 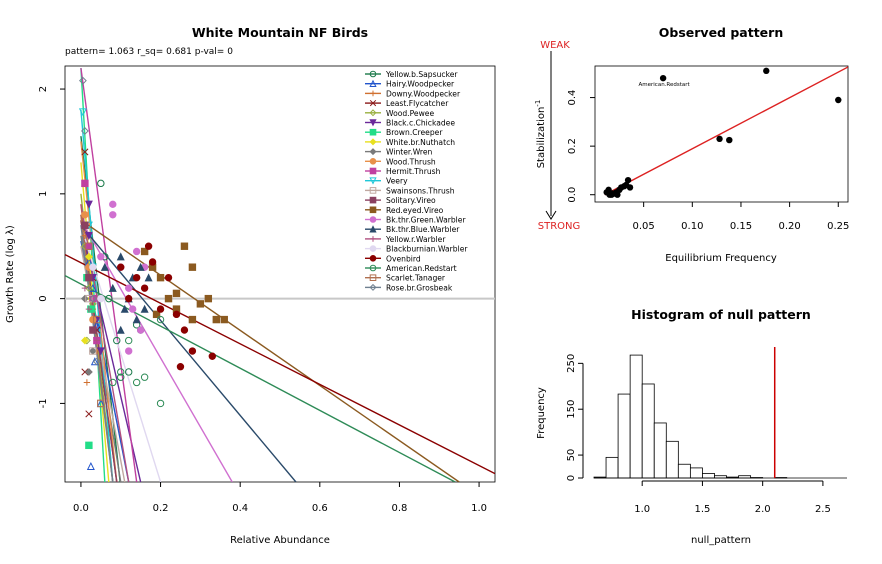 What do you see at coordinates (644, 226) in the screenshot?
I see `observed-x-tick-label: 0.05` at bounding box center [644, 226].